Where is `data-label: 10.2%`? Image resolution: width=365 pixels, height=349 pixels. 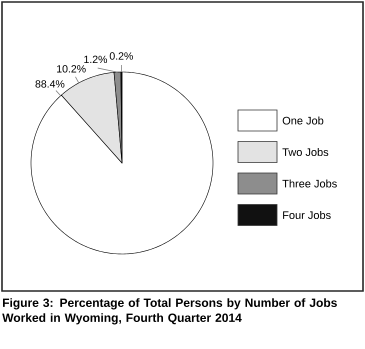
data-label: 10.2% is located at coordinates (71, 69).